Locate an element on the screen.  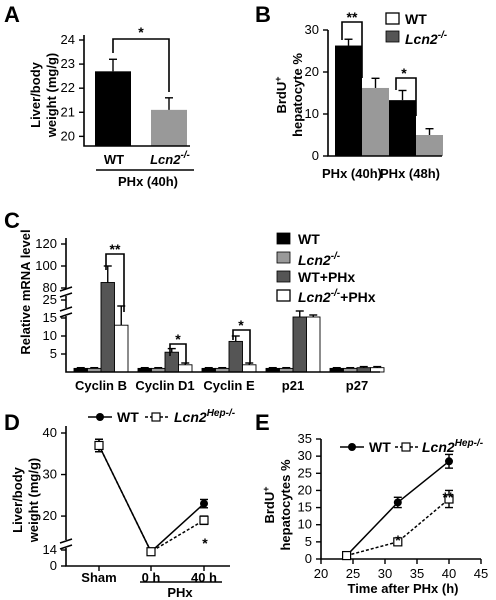
panel-b-ylabel-brdu: BrdU is located at coordinates (281, 98).